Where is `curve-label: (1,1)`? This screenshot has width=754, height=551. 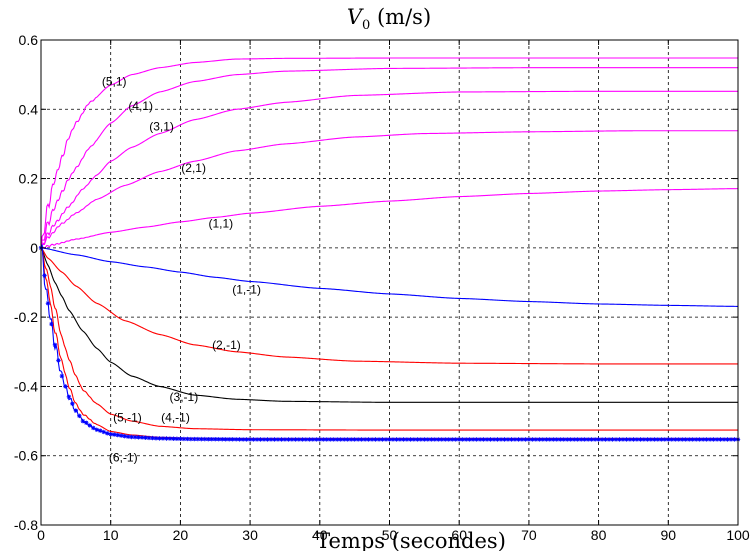
curve-label: (1,1) is located at coordinates (220, 224).